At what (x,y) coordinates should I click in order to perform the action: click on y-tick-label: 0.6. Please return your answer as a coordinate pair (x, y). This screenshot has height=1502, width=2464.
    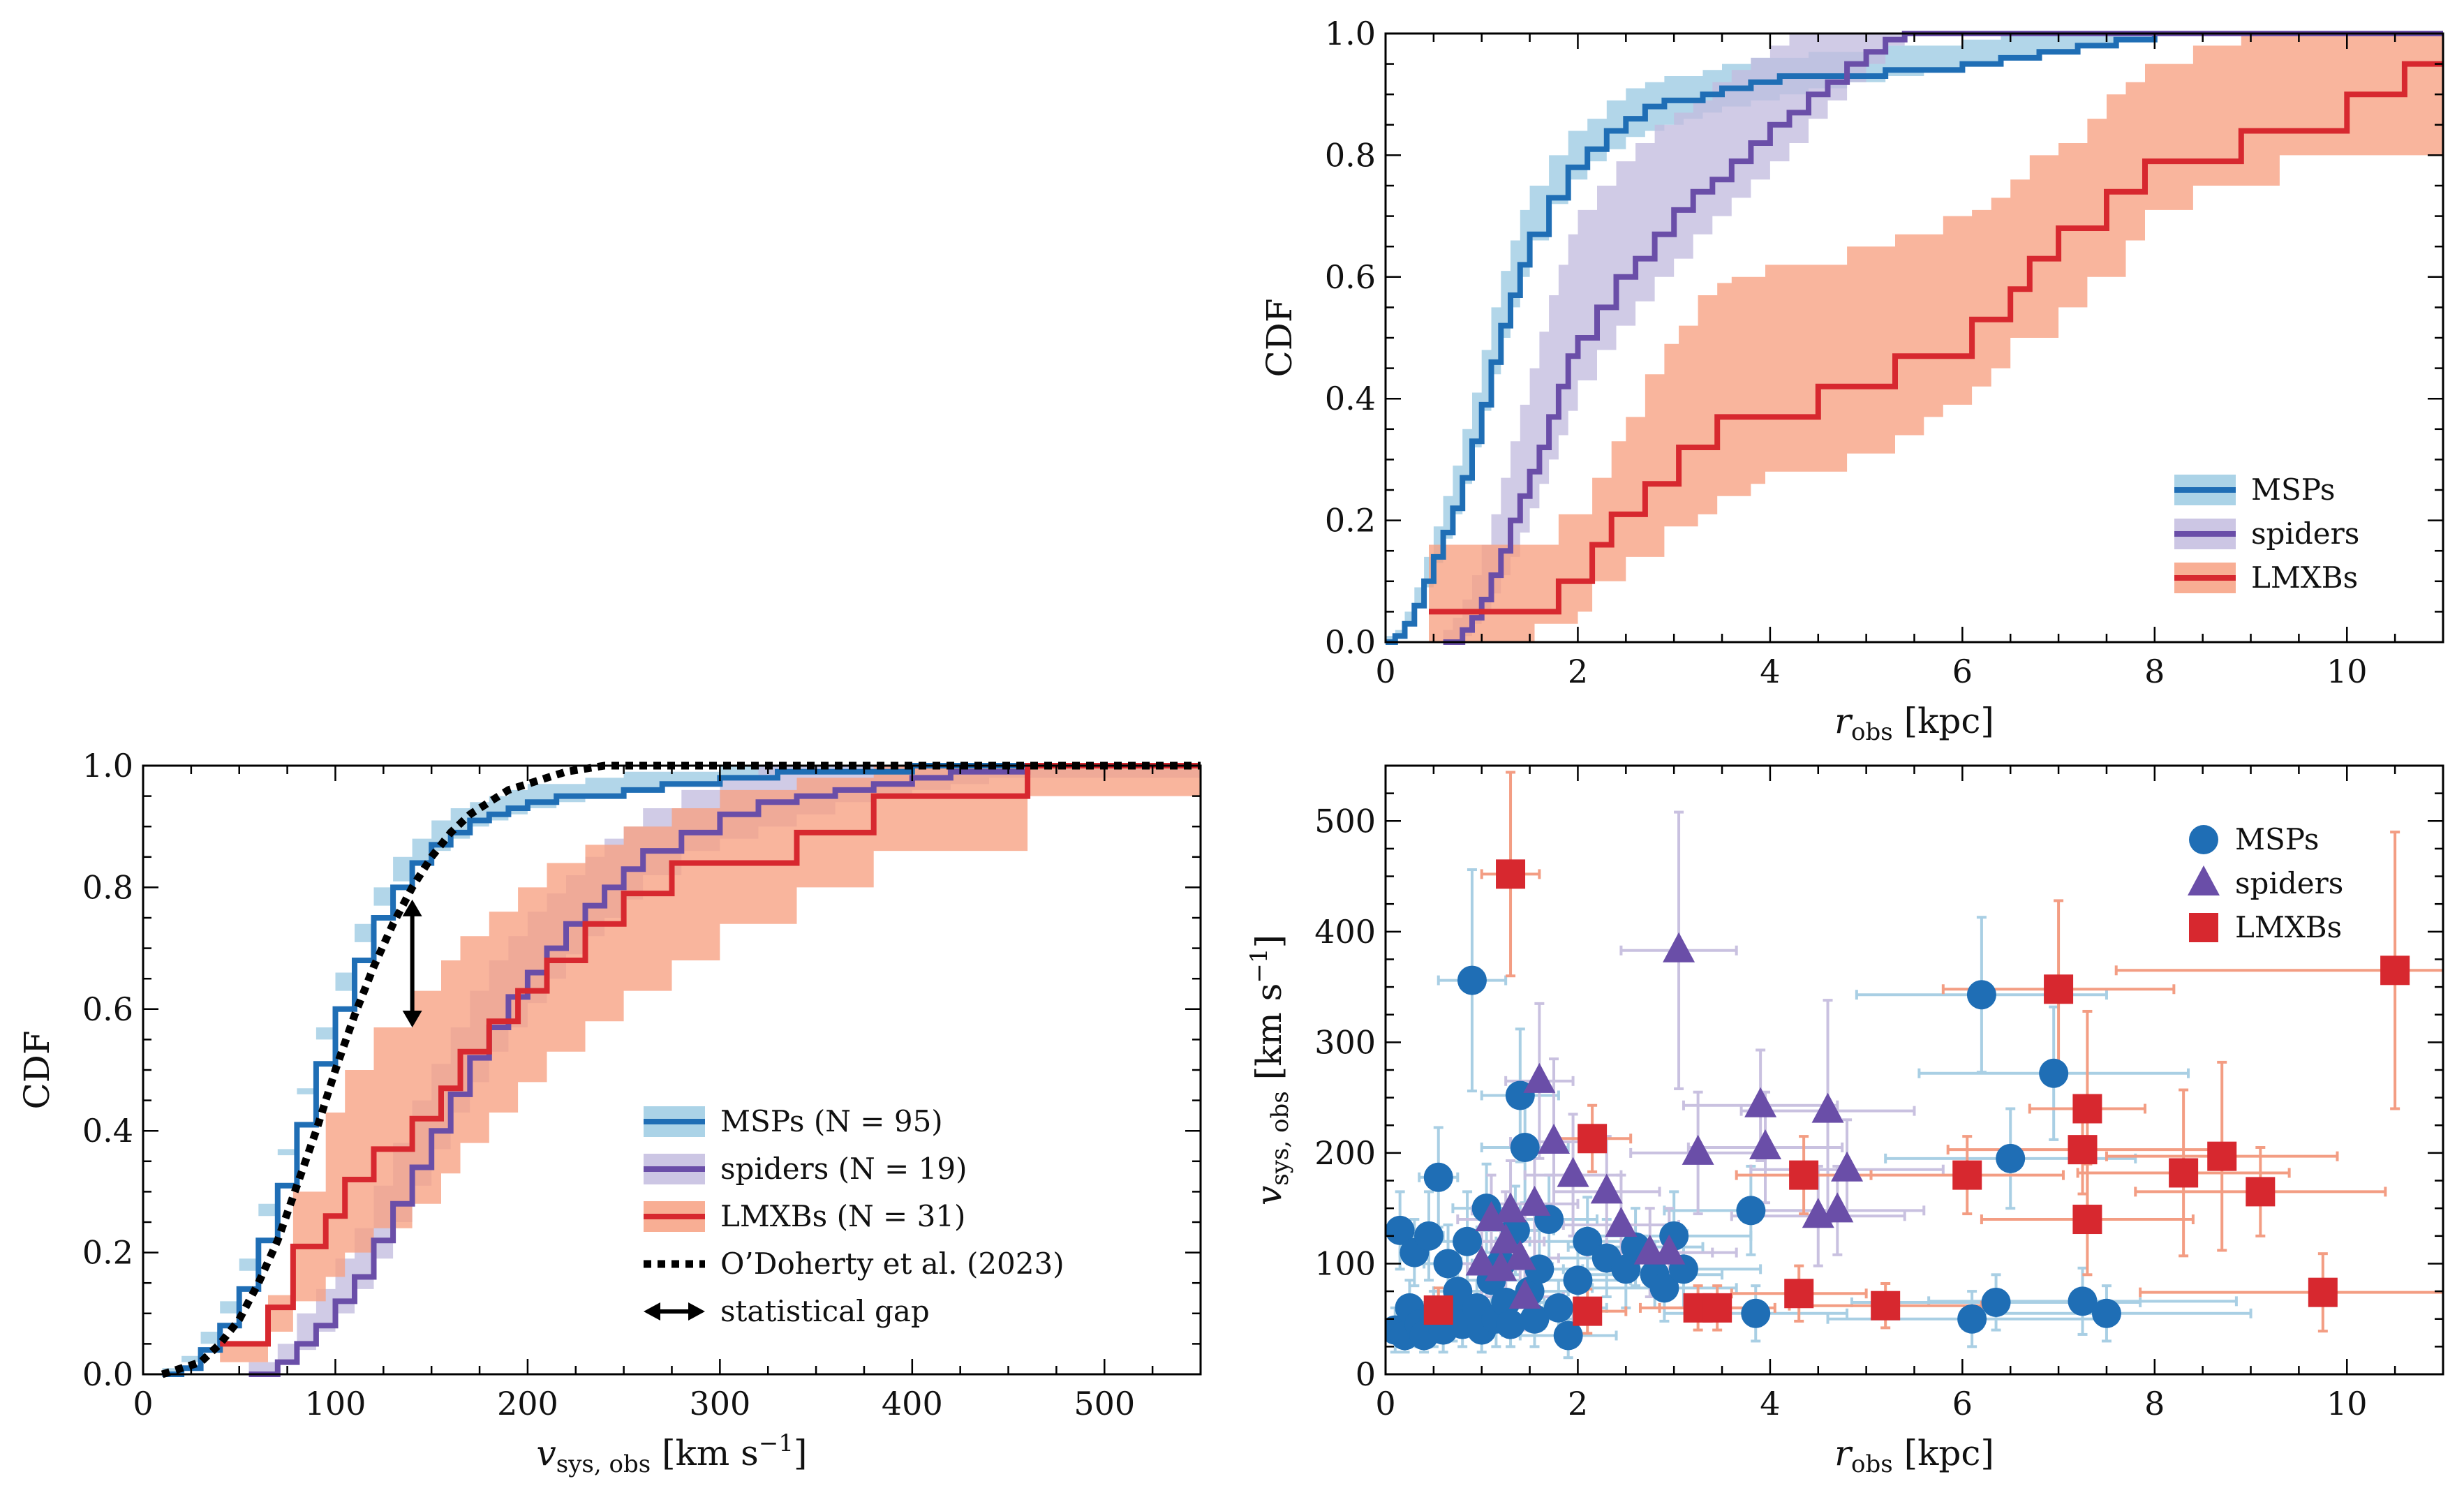
    Looking at the image, I should click on (108, 1009).